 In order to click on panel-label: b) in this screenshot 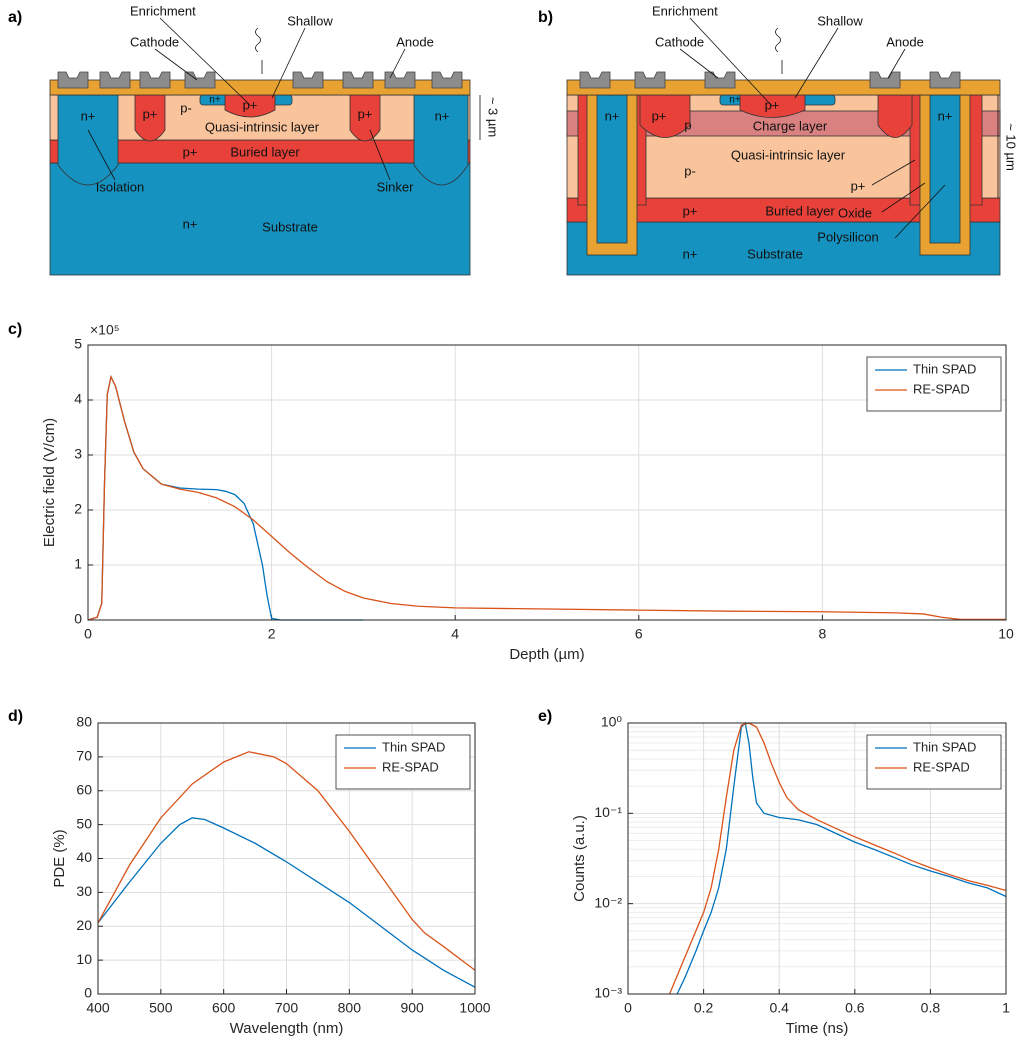, I will do `click(545, 17)`.